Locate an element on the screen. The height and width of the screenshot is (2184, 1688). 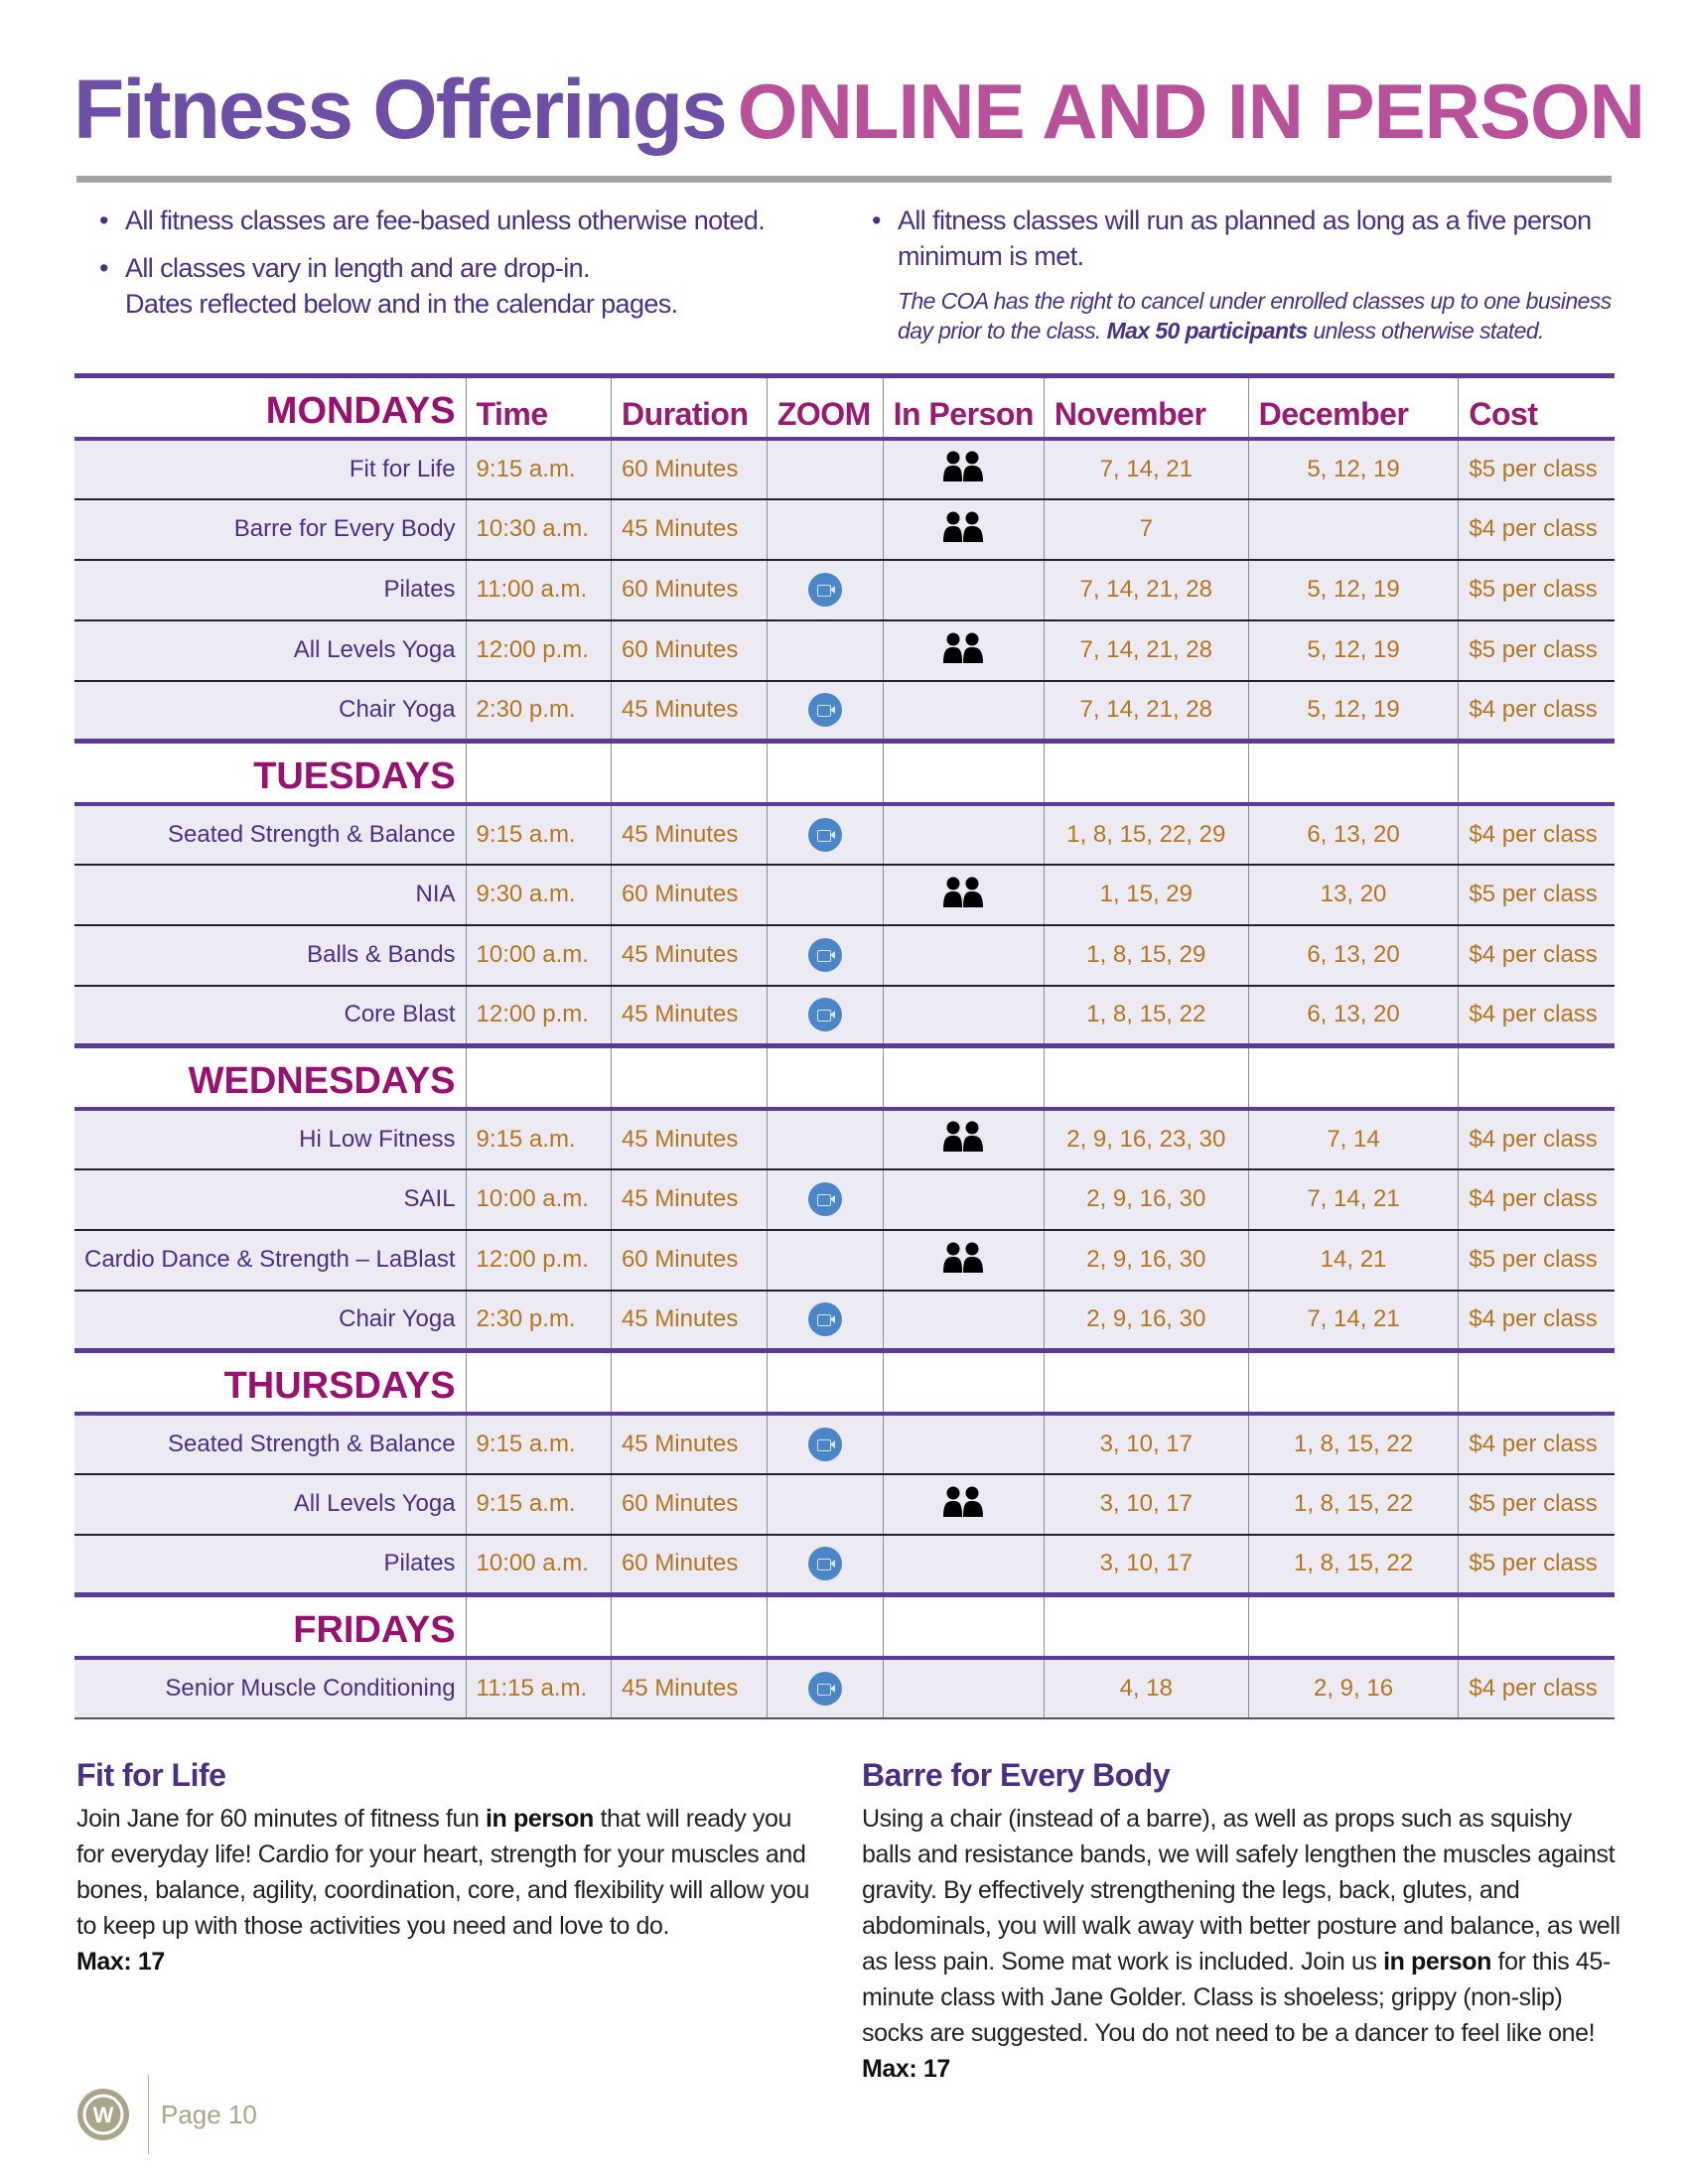
november-dates: 7, 14, 21 is located at coordinates (1146, 468).